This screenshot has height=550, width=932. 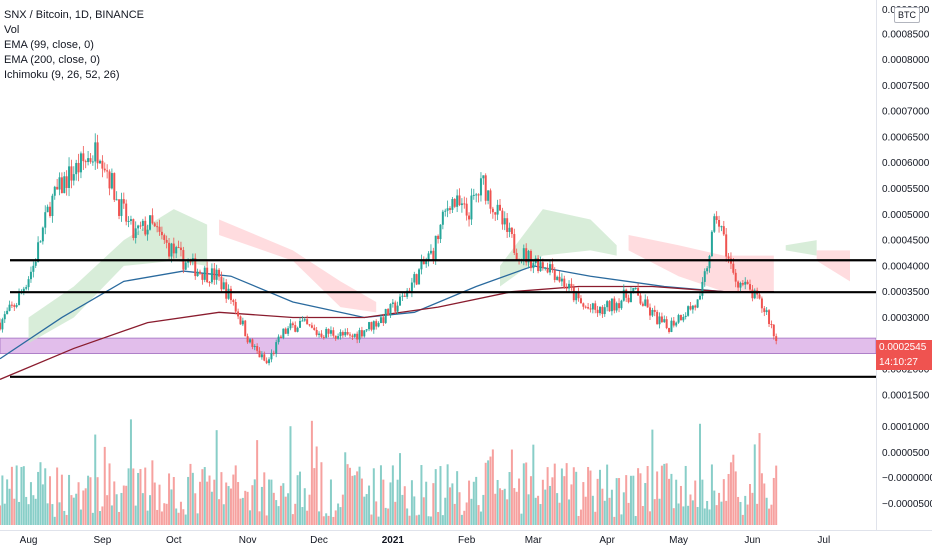 I want to click on time-axis: Aug Sep Oct Nov Dec 2021 Feb Mar Apr May Jun Jul, so click(x=466, y=538).